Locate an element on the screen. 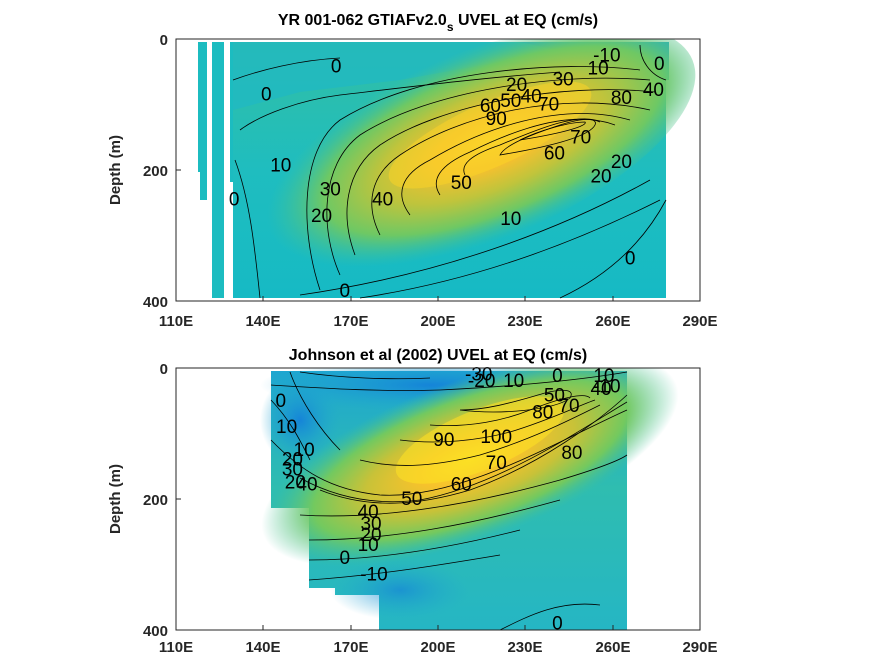  y-axis-label-model: Depth (m) is located at coordinates (115, 170).